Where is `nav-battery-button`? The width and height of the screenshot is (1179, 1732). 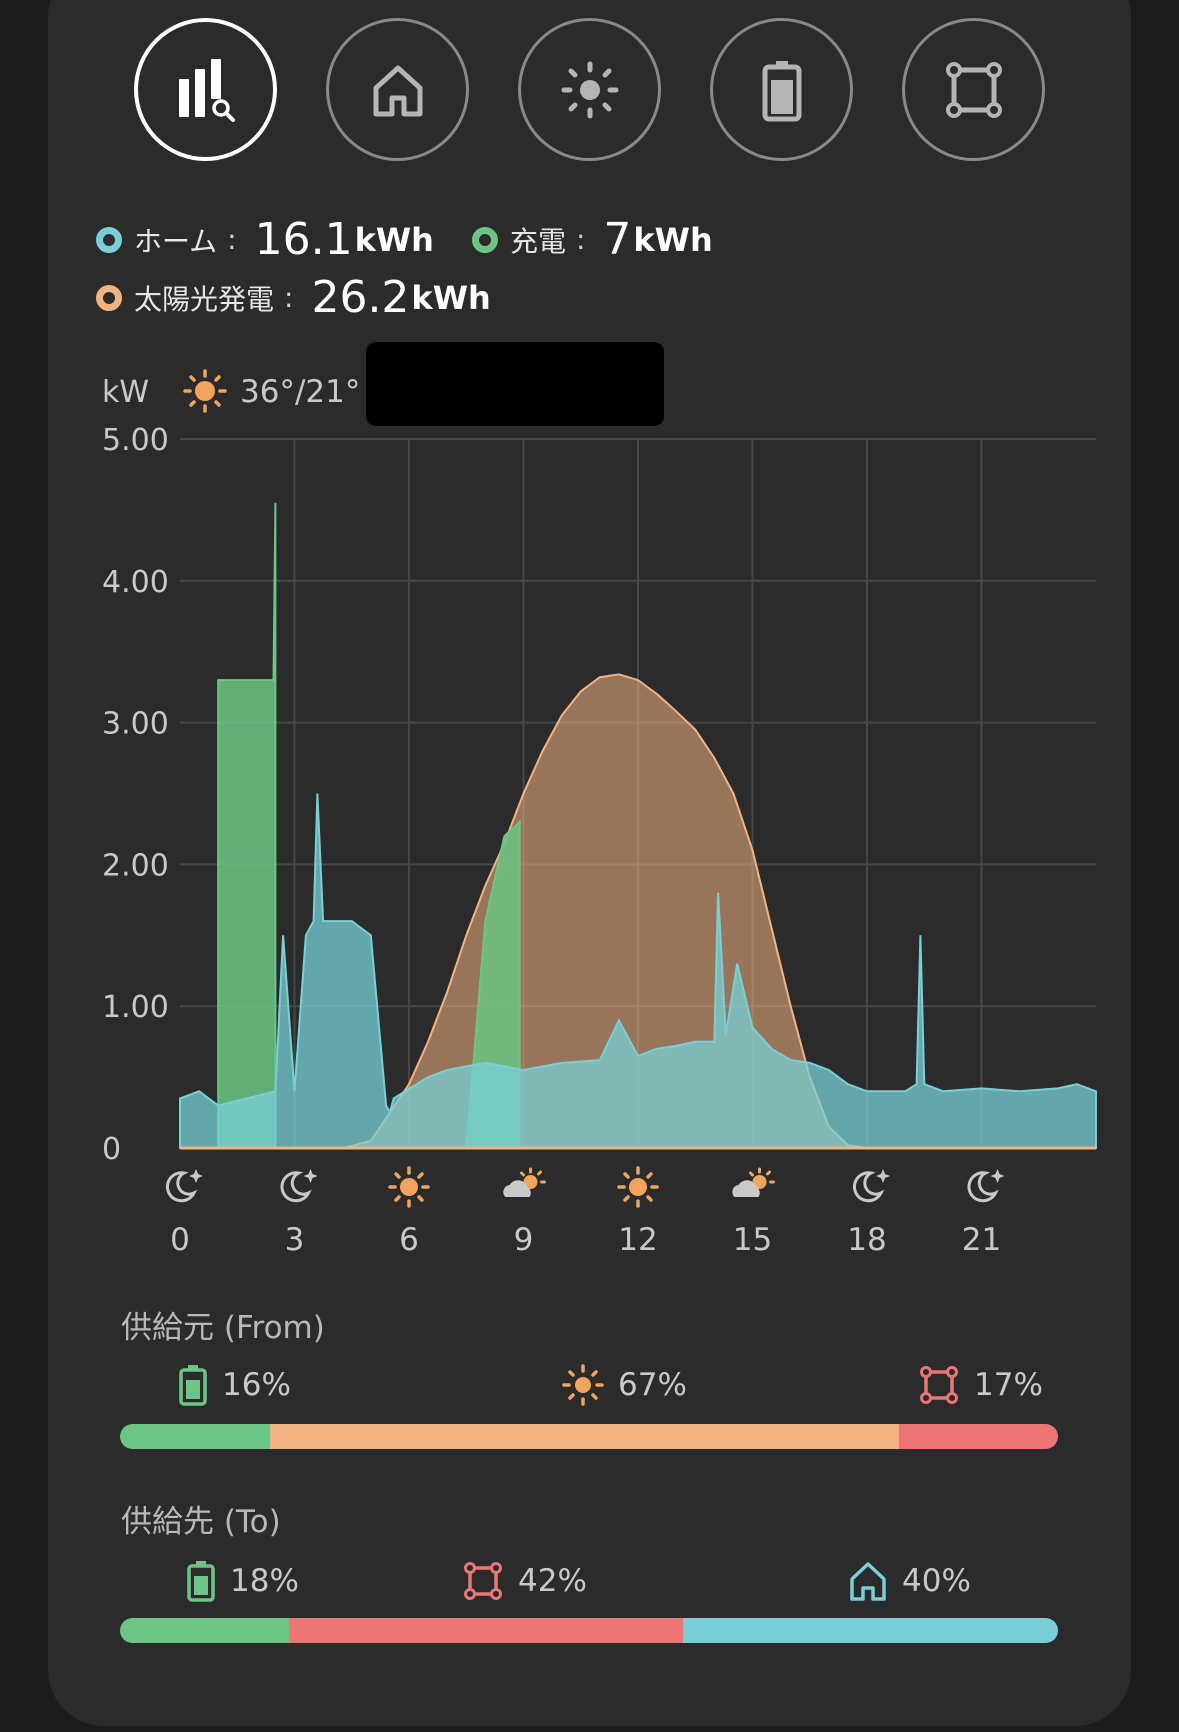 nav-battery-button is located at coordinates (781, 89).